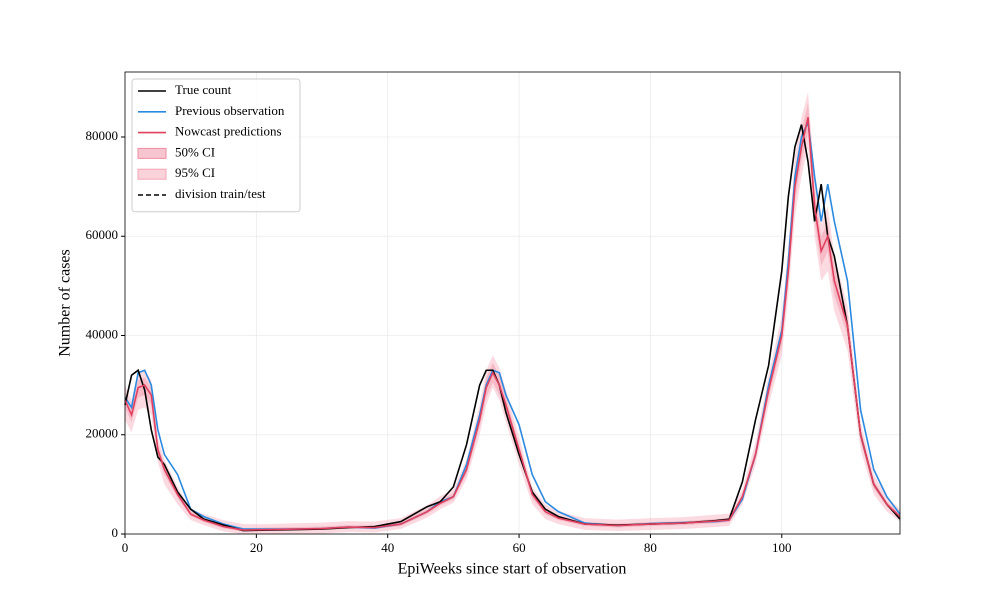  What do you see at coordinates (512, 569) in the screenshot?
I see `x-axis-label: EpiWeeks since start of observation` at bounding box center [512, 569].